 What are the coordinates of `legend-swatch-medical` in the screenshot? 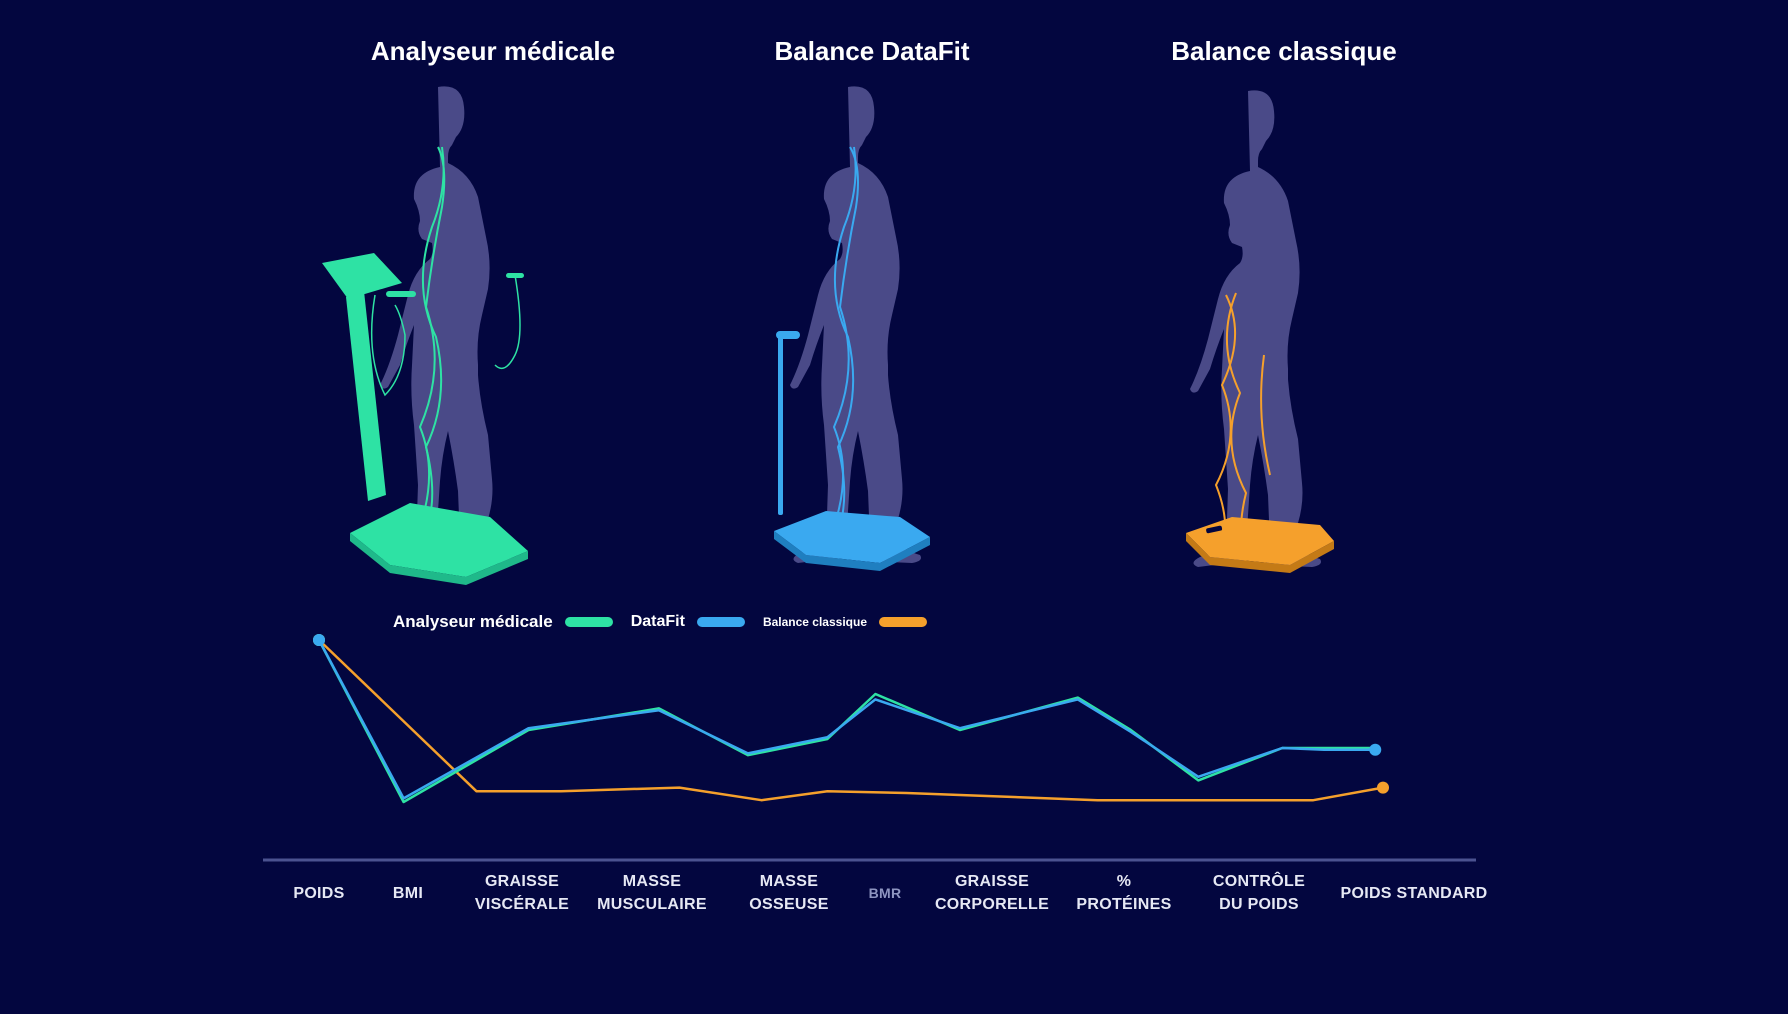 It's located at (588, 622).